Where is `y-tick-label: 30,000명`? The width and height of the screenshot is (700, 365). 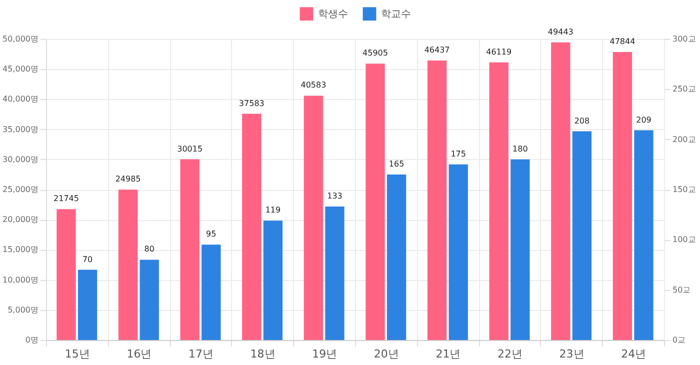 y-tick-label: 30,000명 is located at coordinates (20, 159).